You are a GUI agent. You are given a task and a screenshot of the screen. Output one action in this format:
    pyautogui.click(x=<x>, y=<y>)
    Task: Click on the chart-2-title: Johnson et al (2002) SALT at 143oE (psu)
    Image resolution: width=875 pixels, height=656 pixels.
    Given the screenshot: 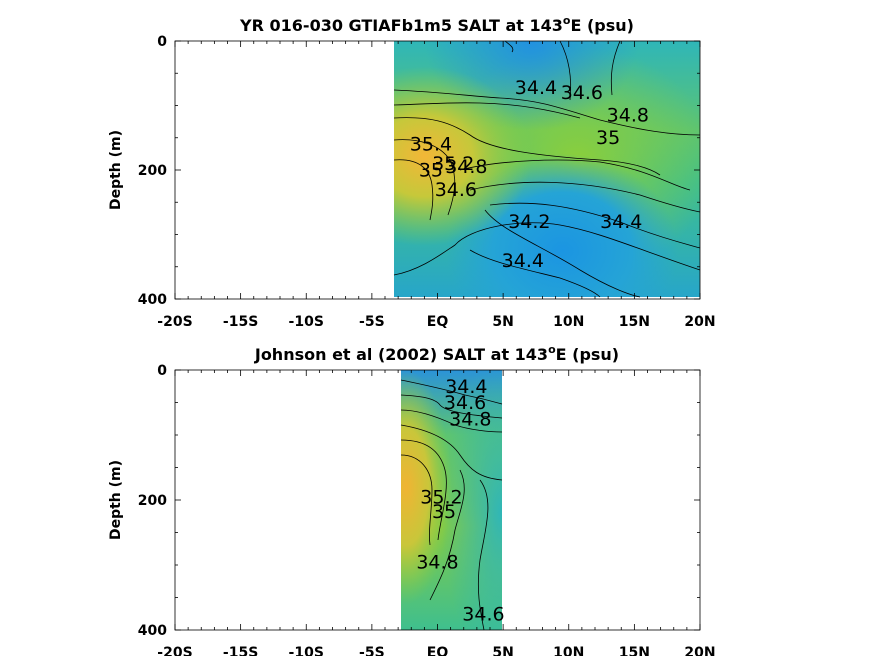 What is the action you would take?
    pyautogui.click(x=436, y=353)
    